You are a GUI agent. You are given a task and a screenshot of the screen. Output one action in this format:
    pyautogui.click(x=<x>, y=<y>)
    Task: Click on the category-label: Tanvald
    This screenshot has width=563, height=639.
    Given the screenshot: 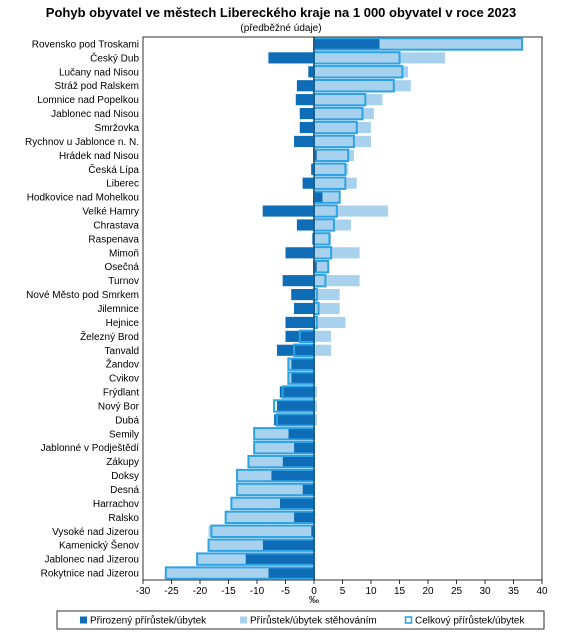 What is the action you would take?
    pyautogui.click(x=122, y=351)
    